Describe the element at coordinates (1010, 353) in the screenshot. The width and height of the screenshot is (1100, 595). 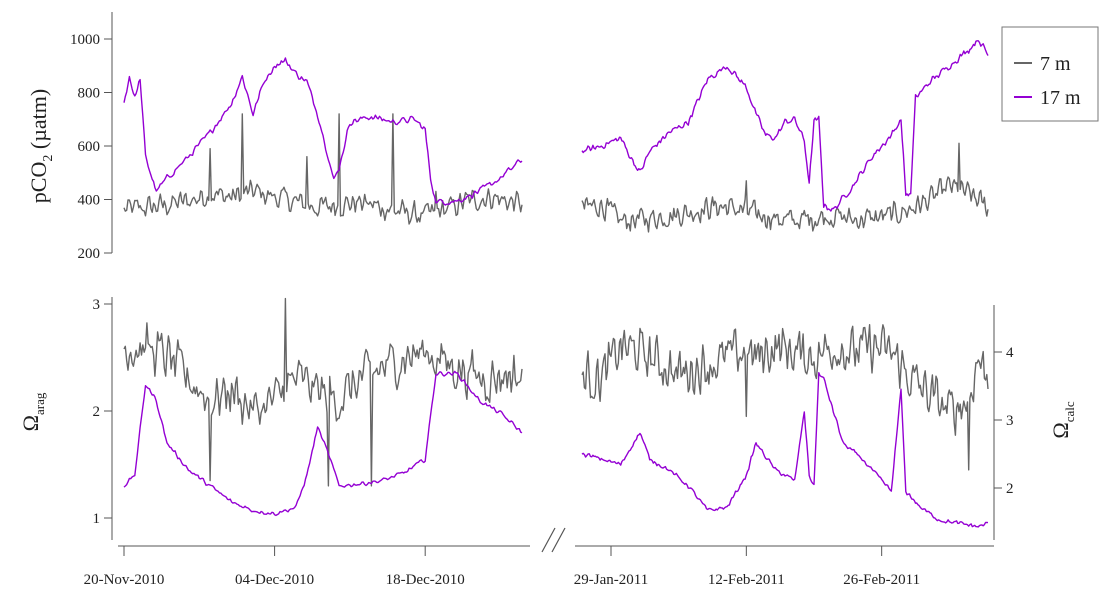
I see `bottom-right-y-tick-label: 4` at that location.